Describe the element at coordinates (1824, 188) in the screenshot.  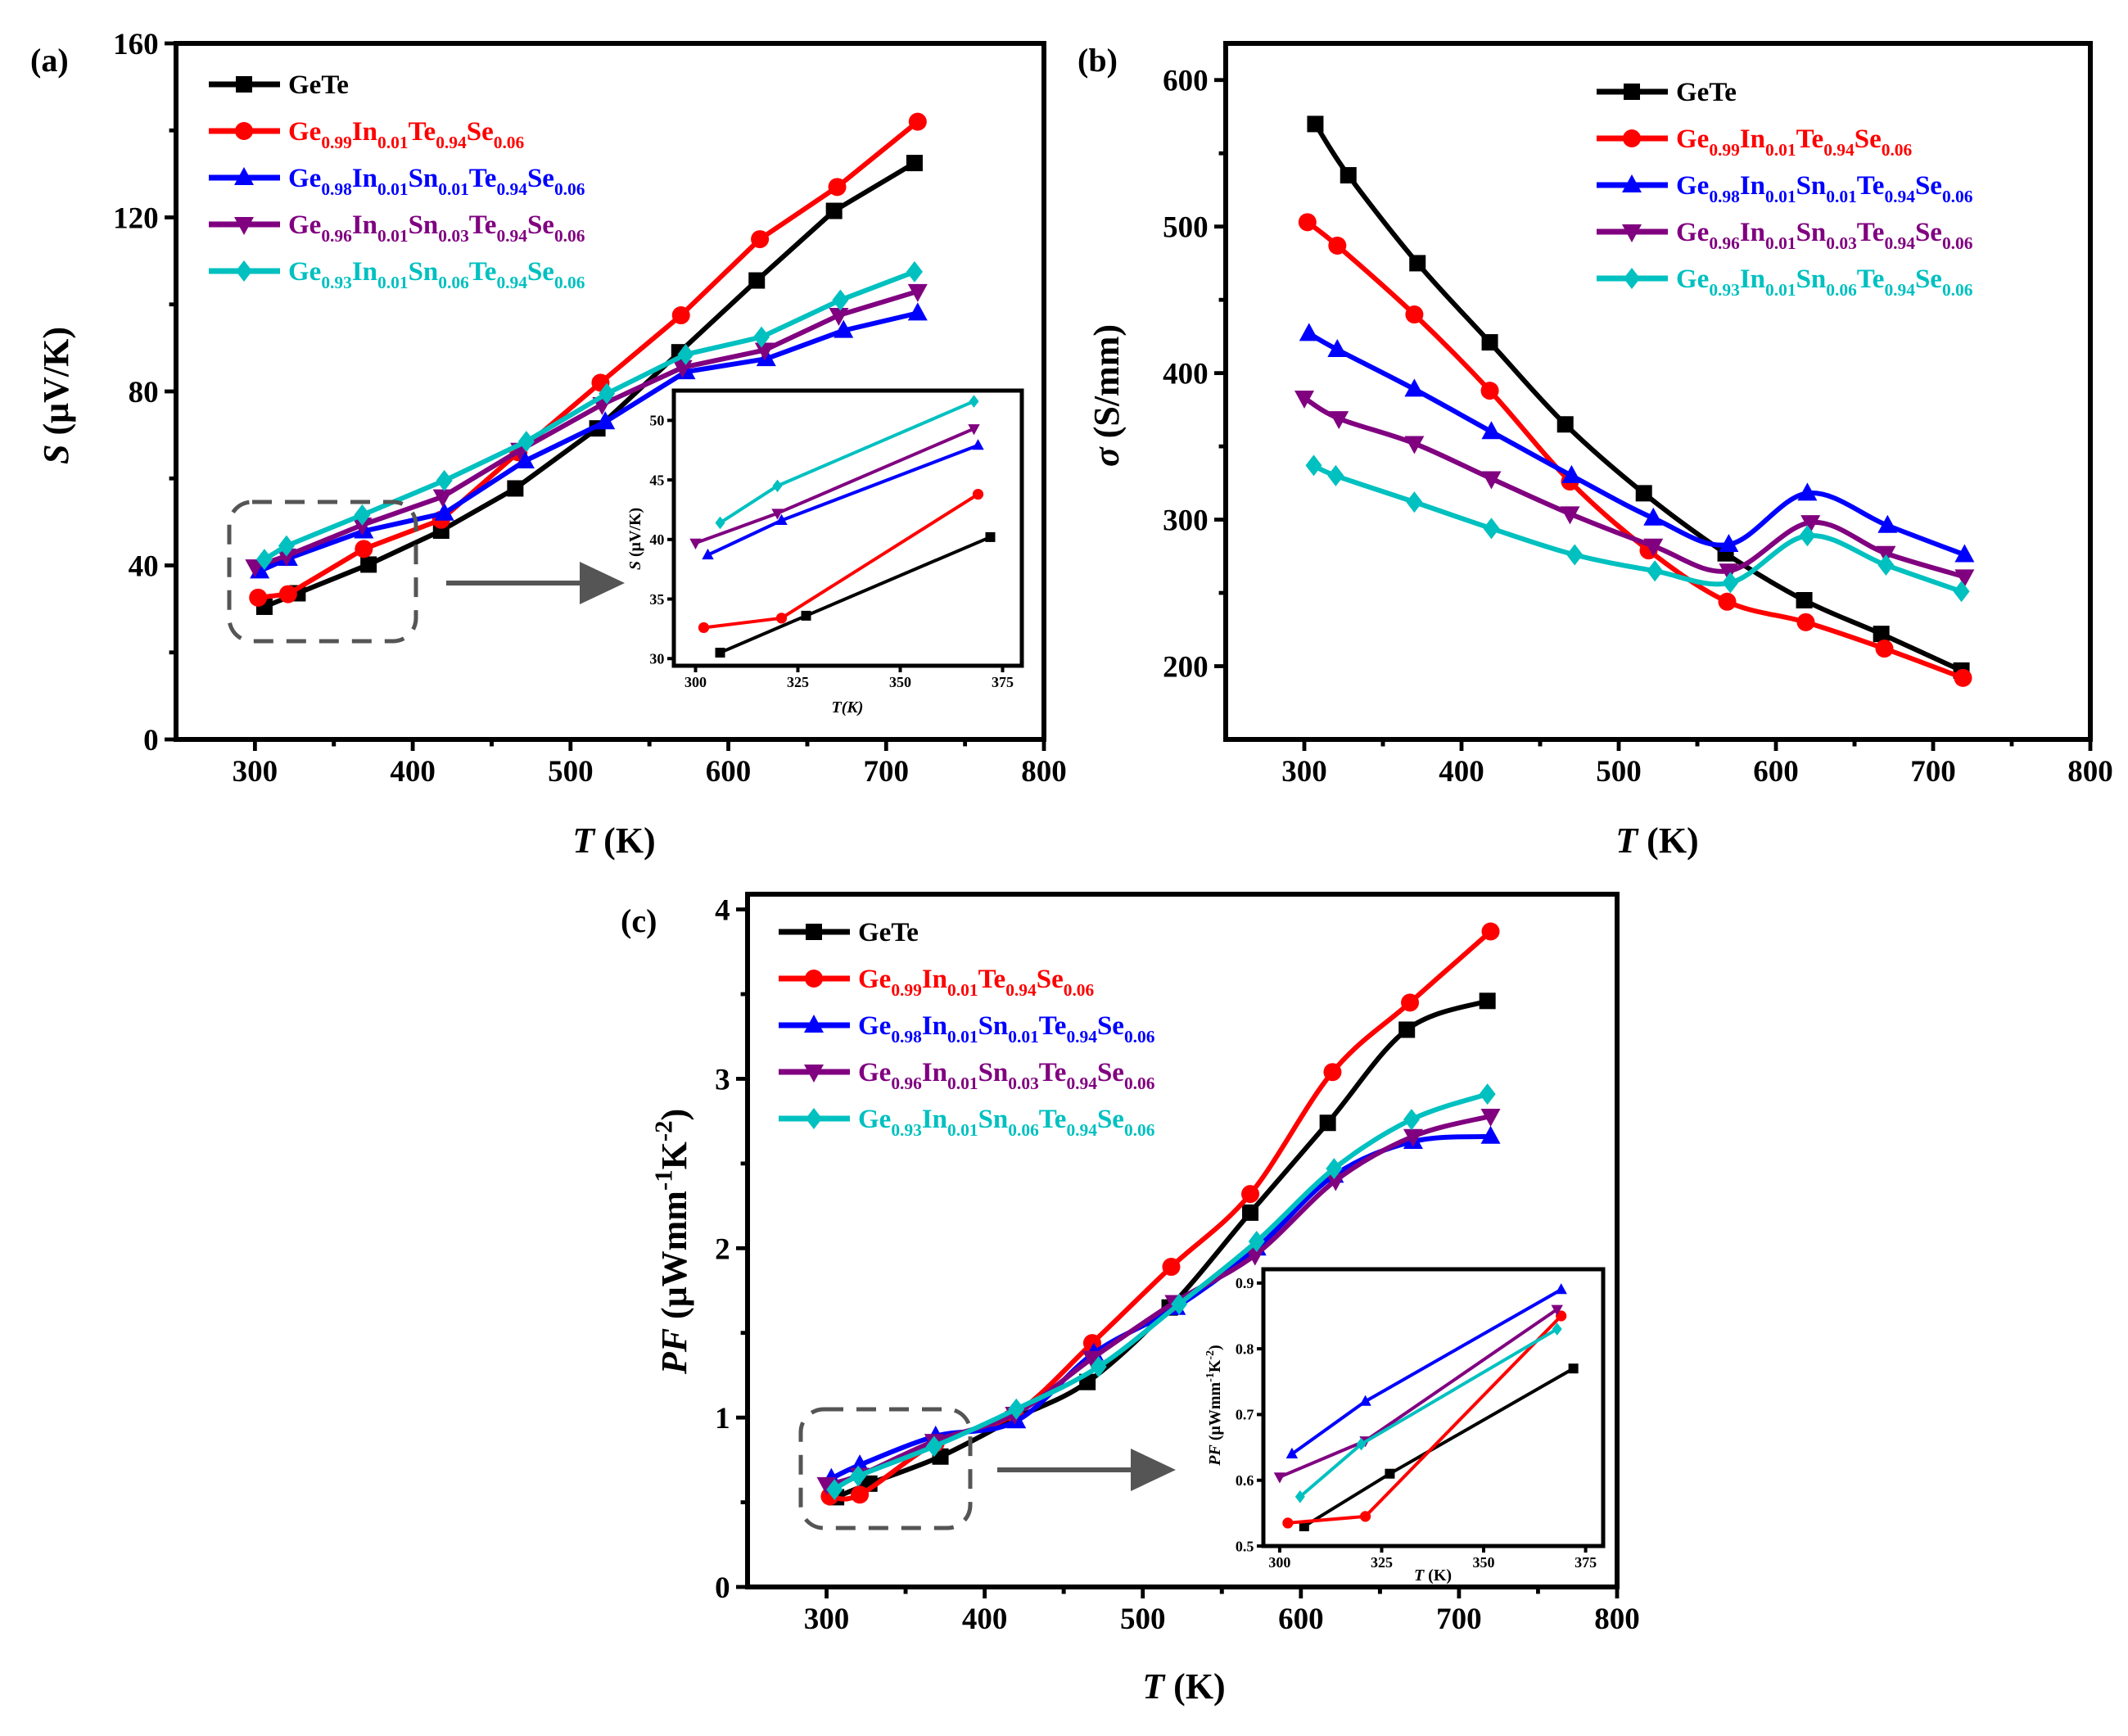
I see `legend-label: Ge0.98In0.01Sn0.01Te0.94Se0.06` at that location.